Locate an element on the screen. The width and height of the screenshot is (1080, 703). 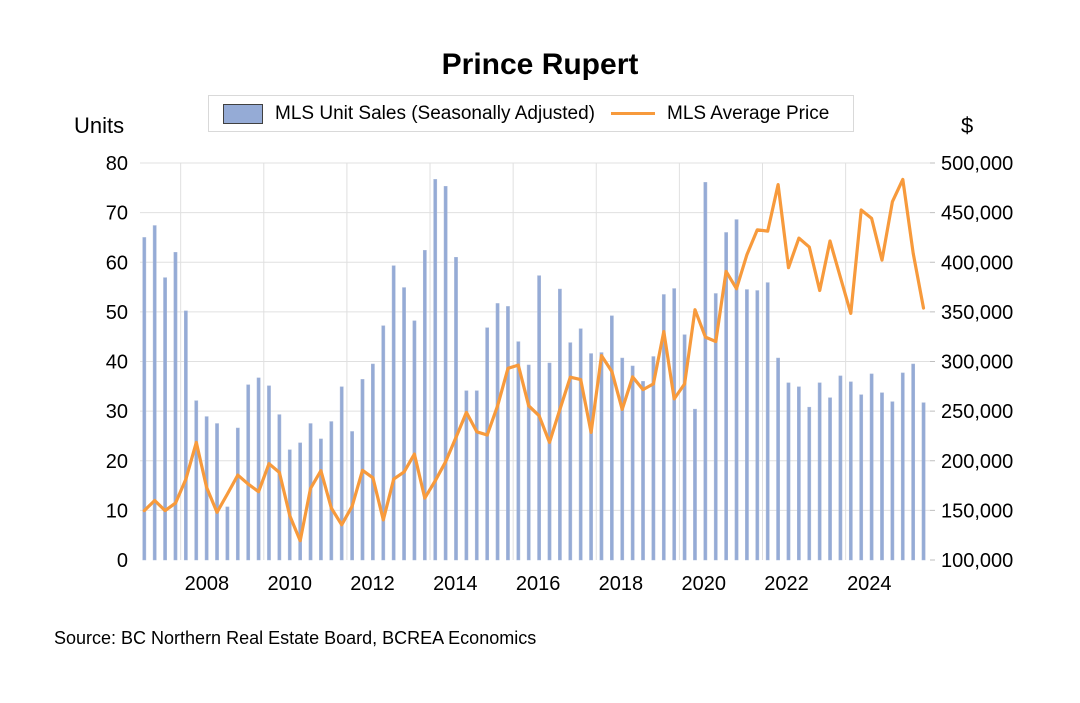
left-axis-tick-label: 30 is located at coordinates (117, 412).